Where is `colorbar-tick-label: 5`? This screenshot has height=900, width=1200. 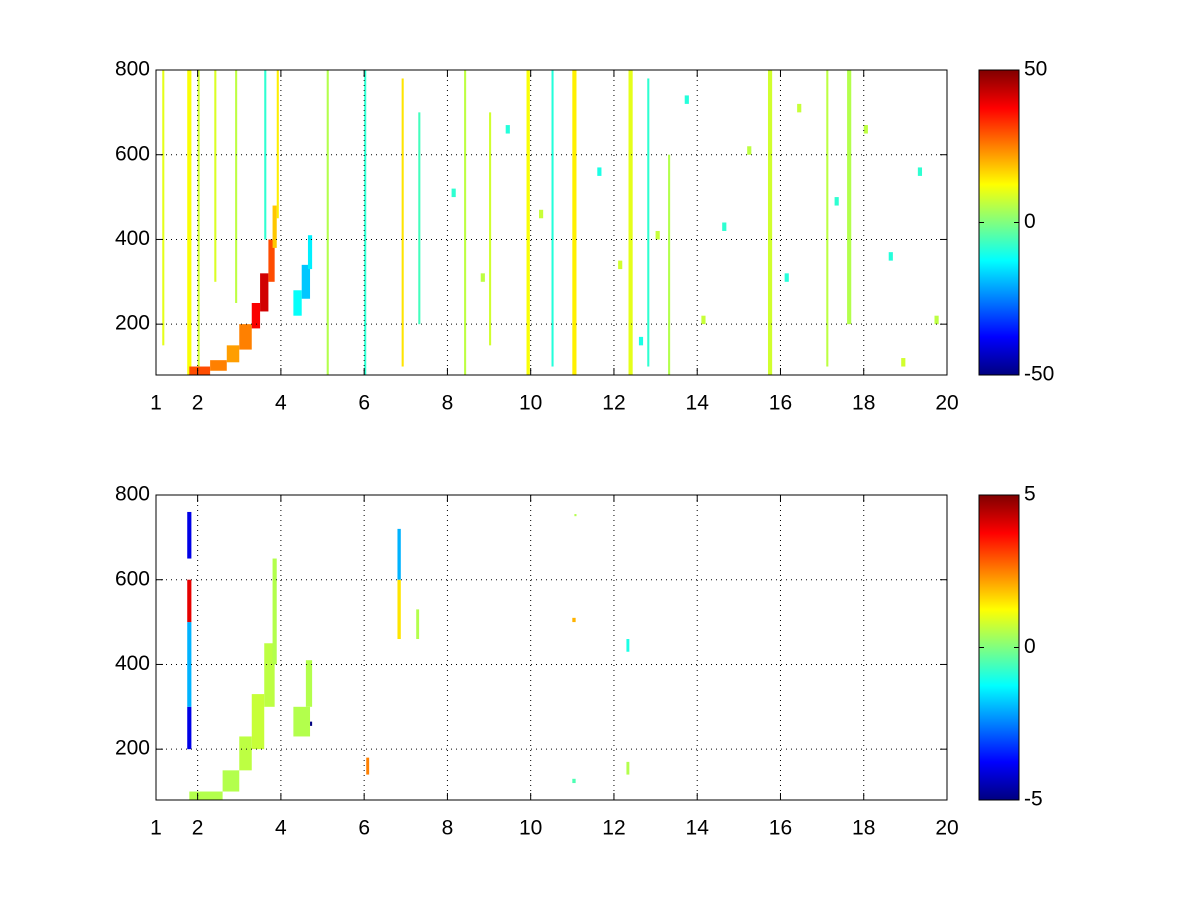
colorbar-tick-label: 5 is located at coordinates (1030, 494).